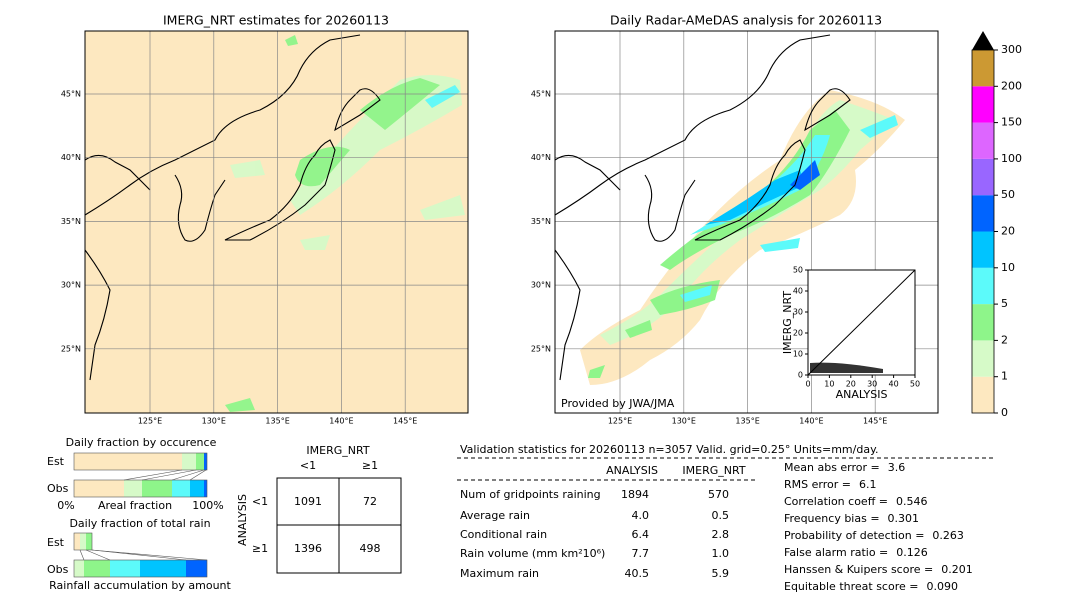 Image resolution: width=1080 pixels, height=612 pixels. What do you see at coordinates (503, 534) in the screenshot?
I see `row-label: Conditional rain` at bounding box center [503, 534].